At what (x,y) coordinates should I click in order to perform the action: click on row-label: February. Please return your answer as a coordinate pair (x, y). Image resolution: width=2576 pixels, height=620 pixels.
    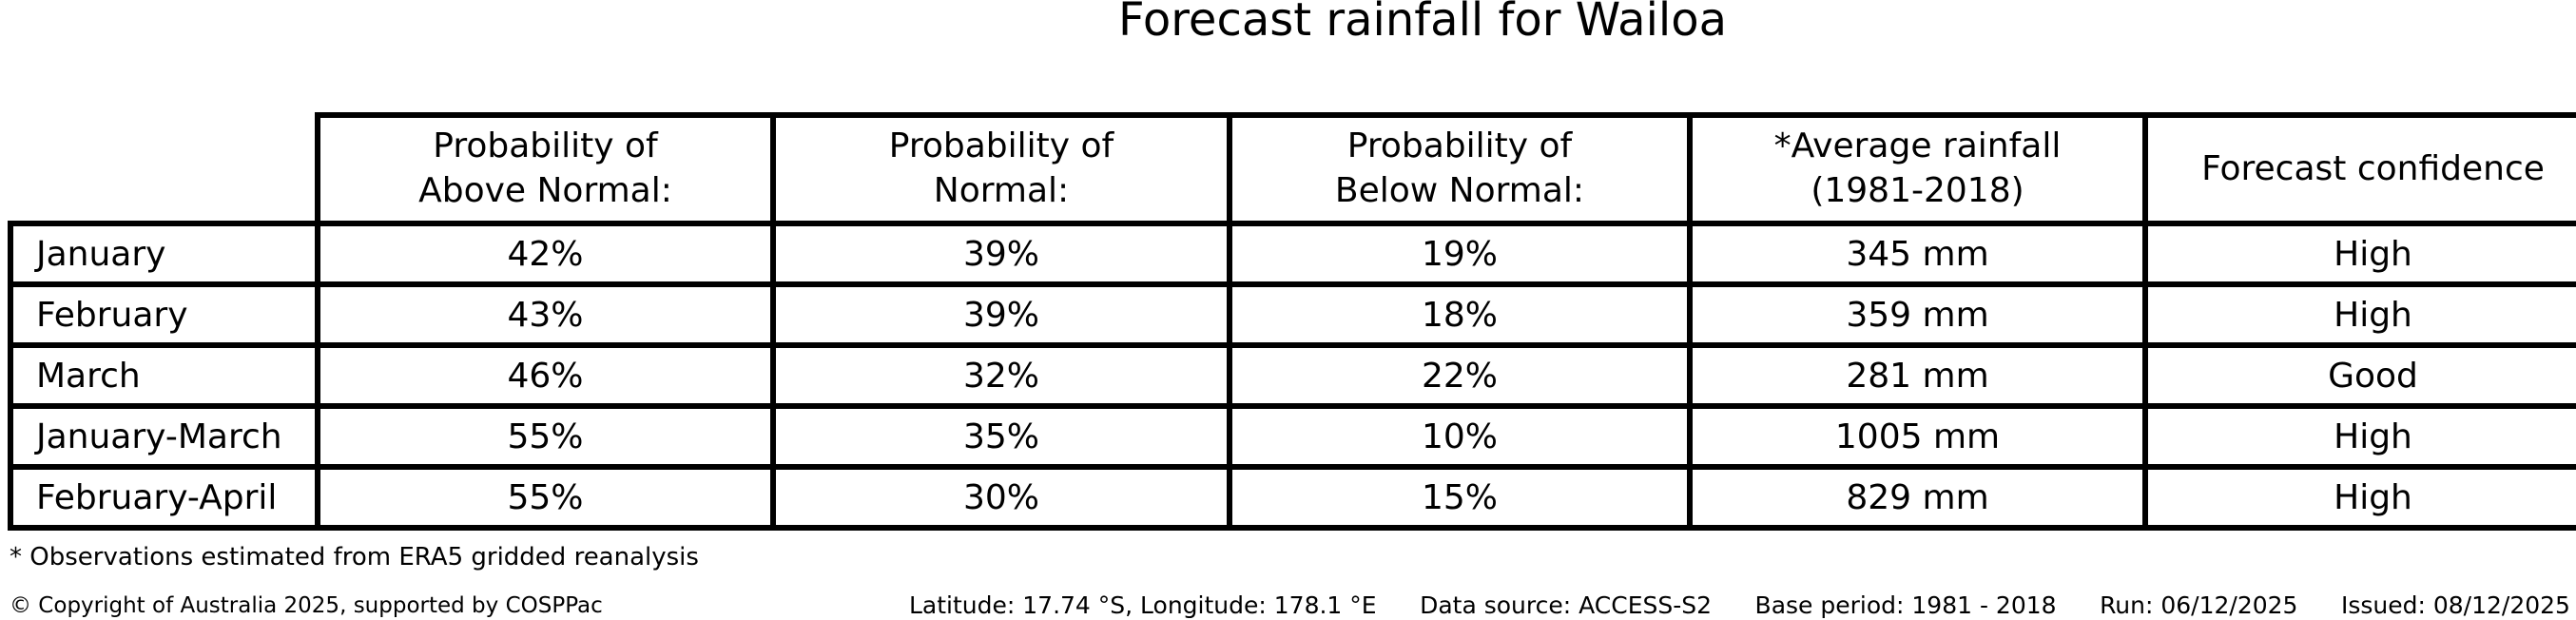
    Looking at the image, I should click on (164, 314).